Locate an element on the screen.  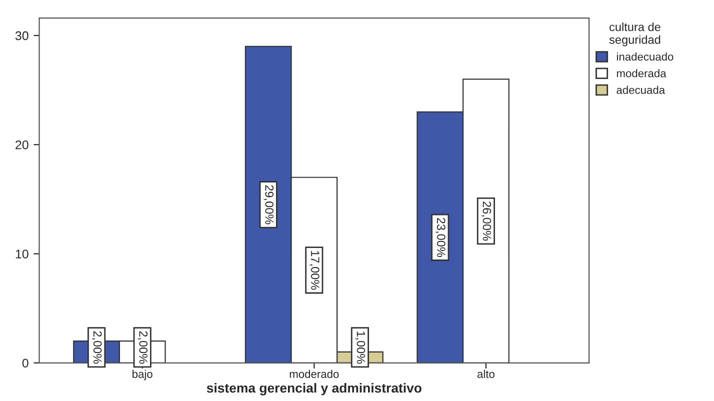
x-tick-label: moderado is located at coordinates (314, 374).